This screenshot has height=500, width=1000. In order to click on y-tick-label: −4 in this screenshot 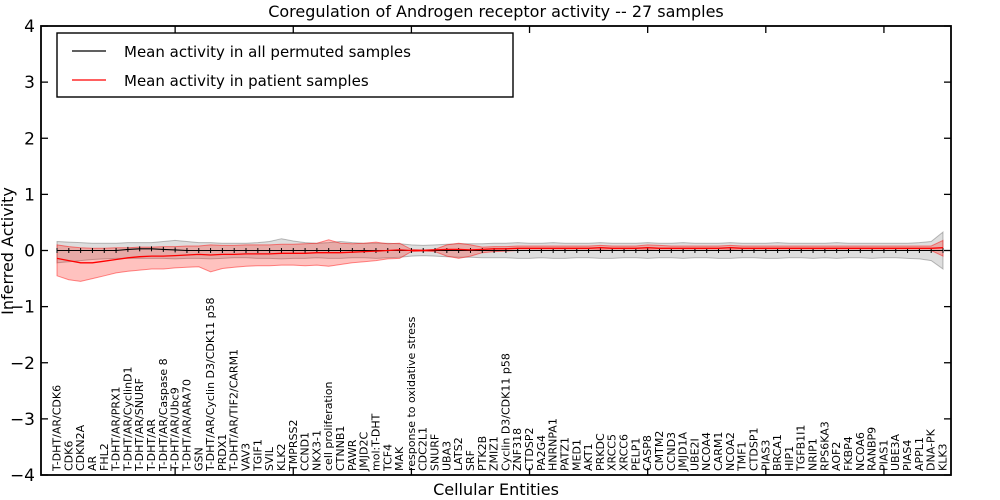, I will do `click(22, 476)`.